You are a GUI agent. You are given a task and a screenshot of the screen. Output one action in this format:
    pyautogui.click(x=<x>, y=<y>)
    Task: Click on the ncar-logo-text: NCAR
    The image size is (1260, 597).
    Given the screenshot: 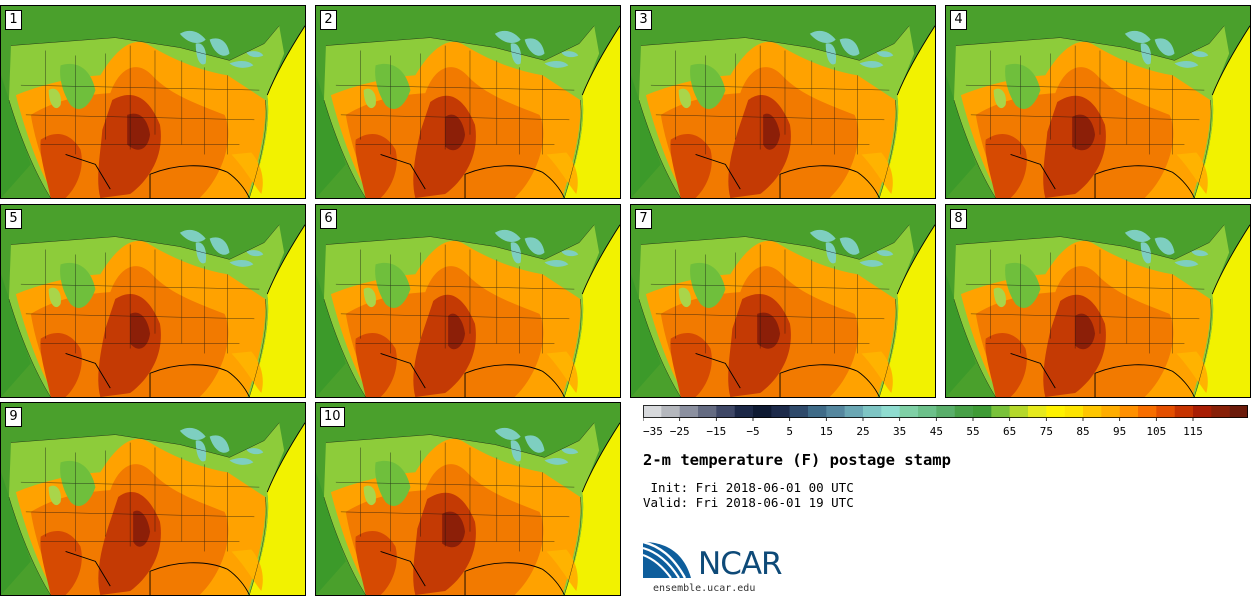 What is the action you would take?
    pyautogui.click(x=740, y=564)
    